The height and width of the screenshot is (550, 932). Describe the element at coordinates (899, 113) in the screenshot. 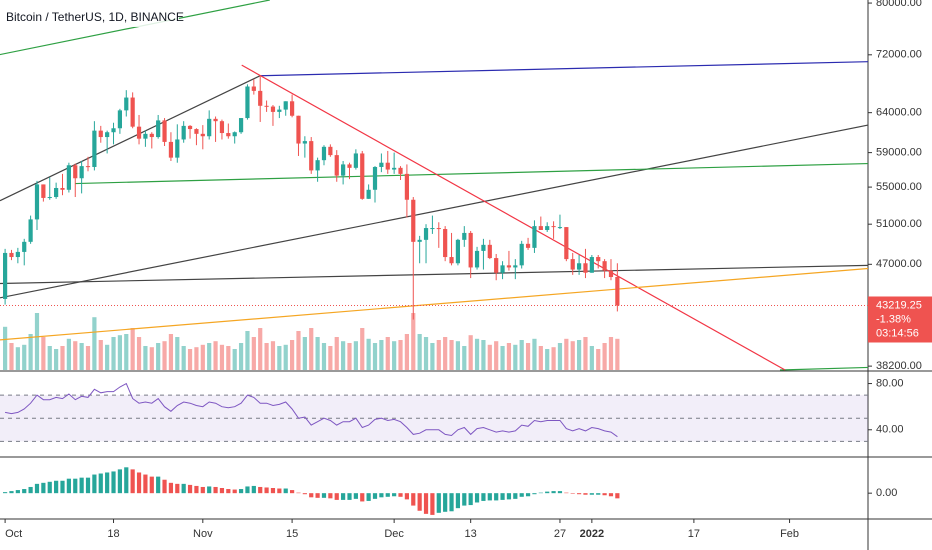

I see `y-tick-label: 64000.00` at that location.